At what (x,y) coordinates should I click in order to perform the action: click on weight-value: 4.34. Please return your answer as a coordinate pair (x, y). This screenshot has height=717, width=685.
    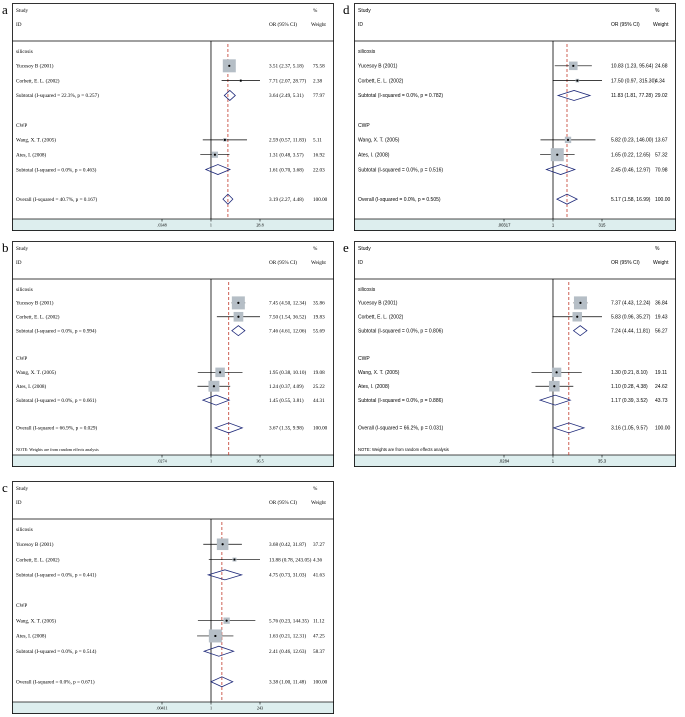
    Looking at the image, I should click on (660, 81).